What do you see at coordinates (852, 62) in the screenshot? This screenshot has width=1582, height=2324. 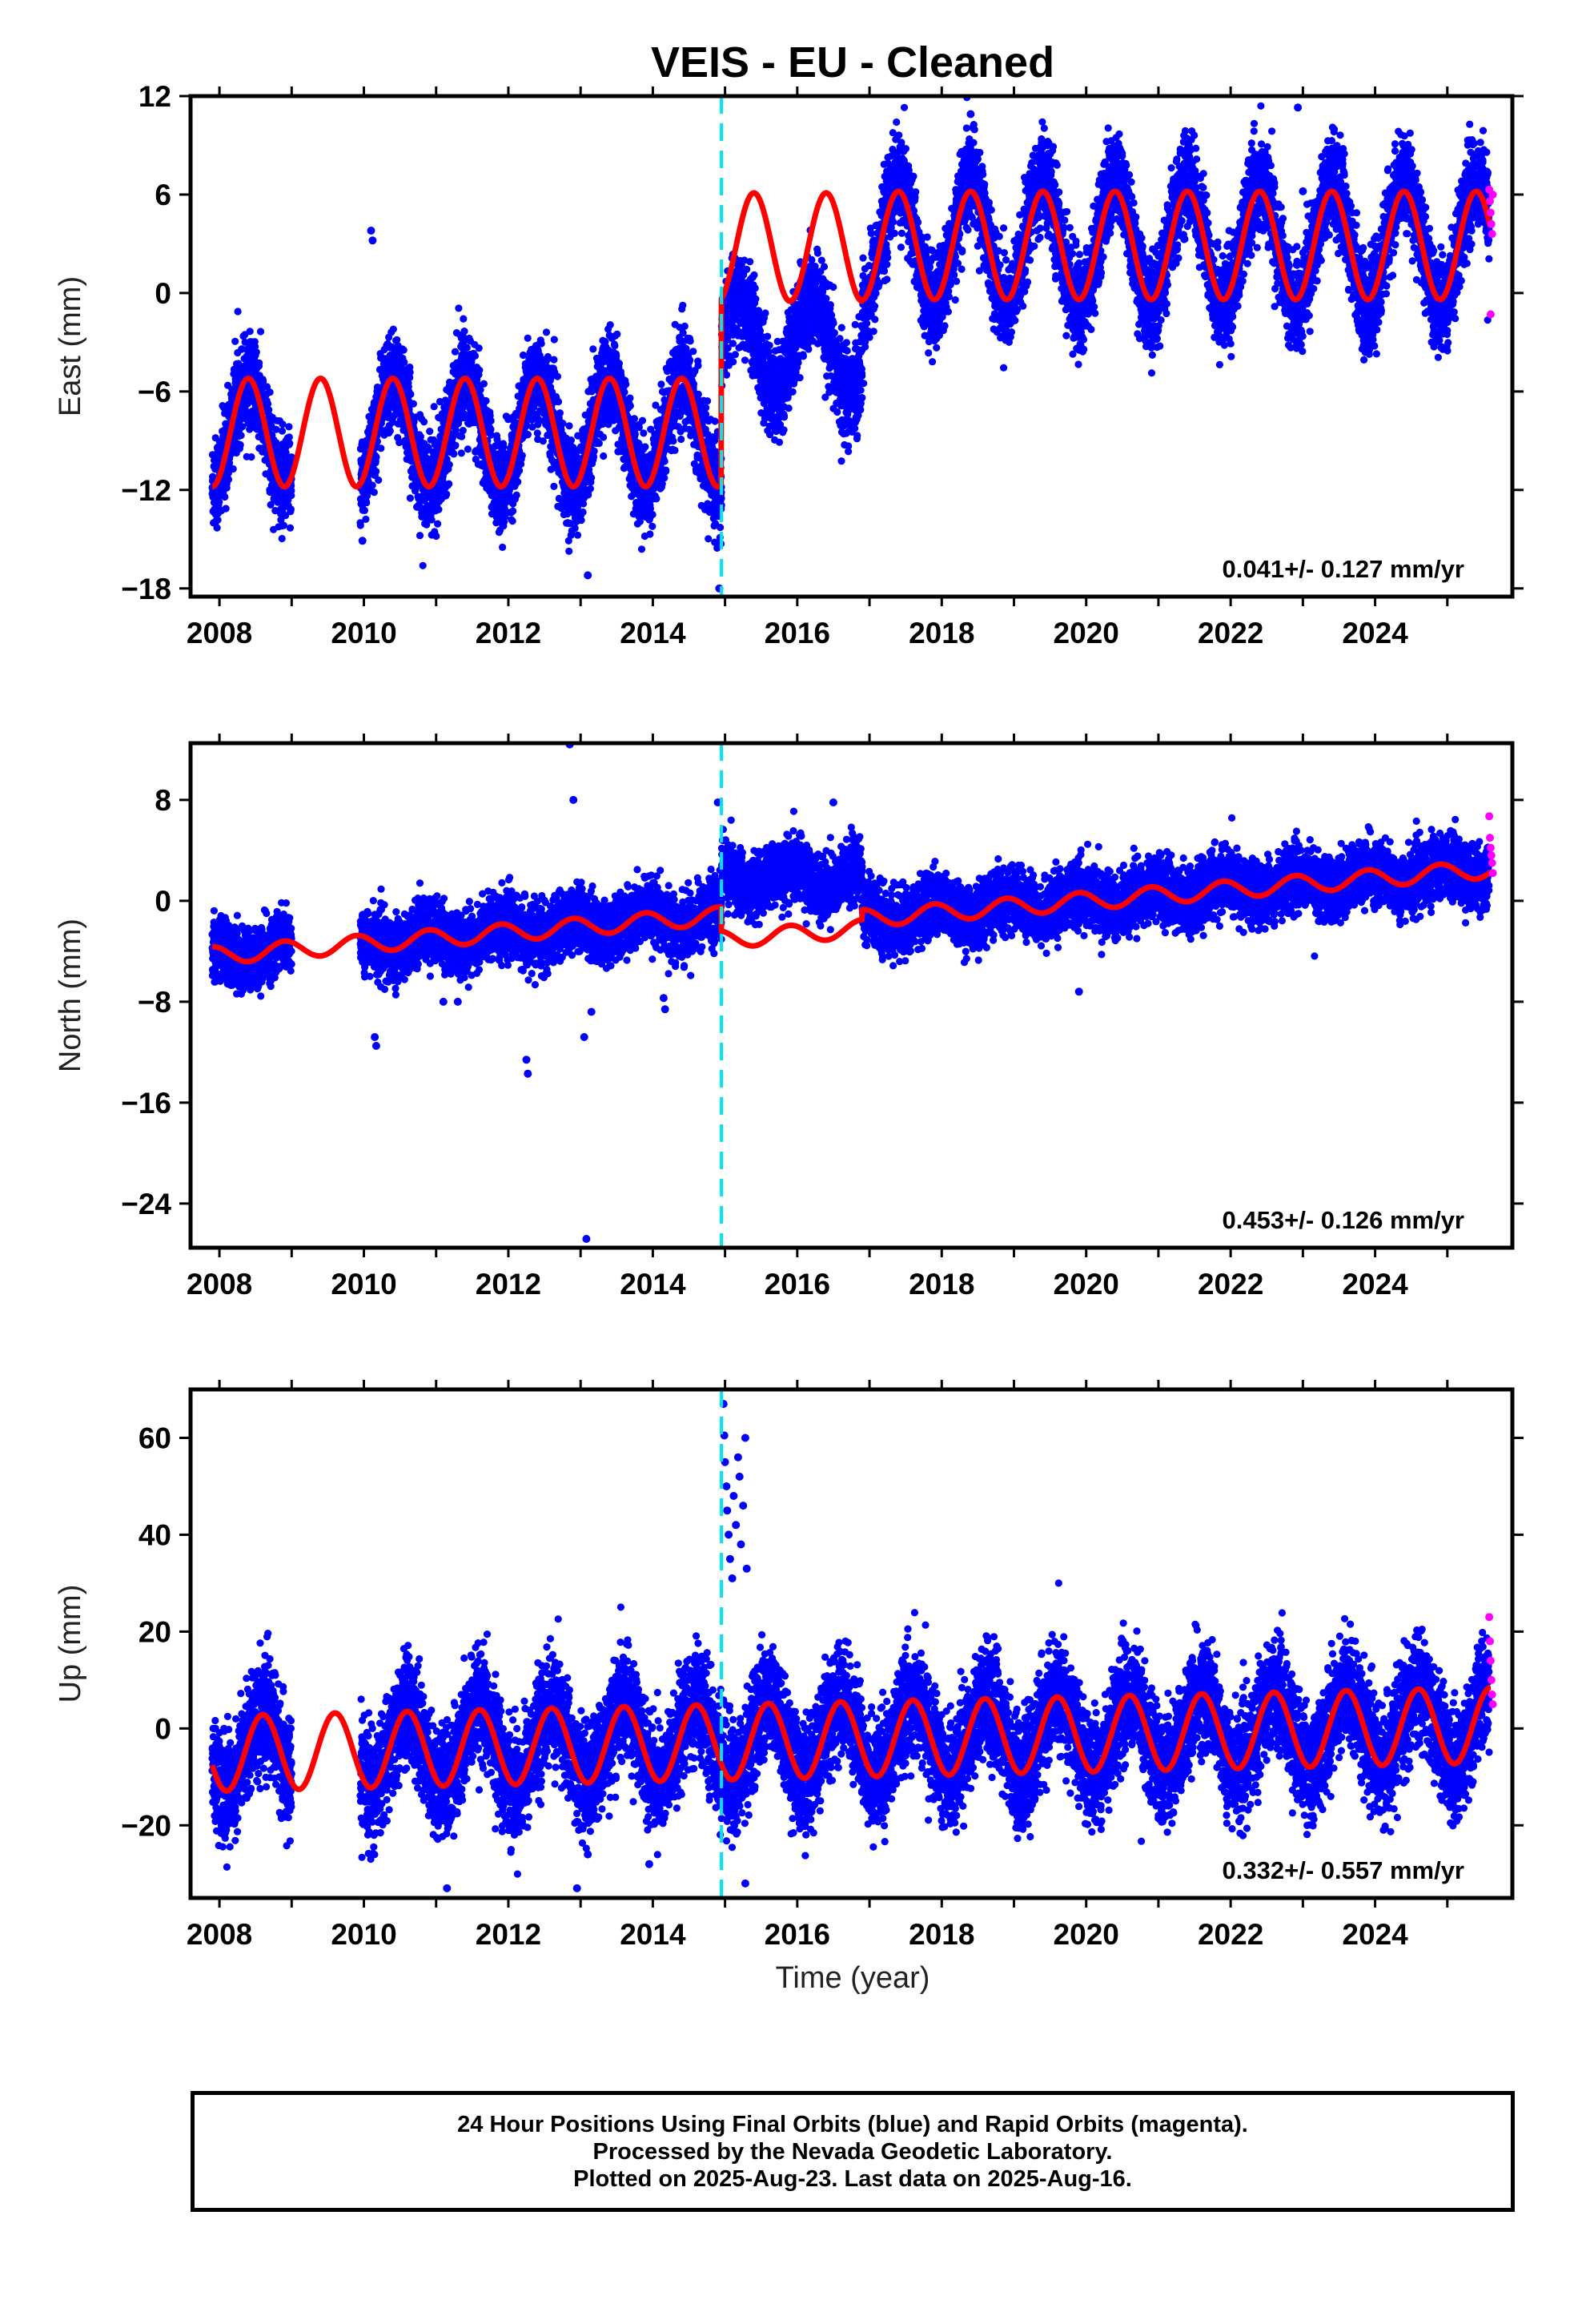 I see `chart-title: VEIS - EU - Cleaned` at bounding box center [852, 62].